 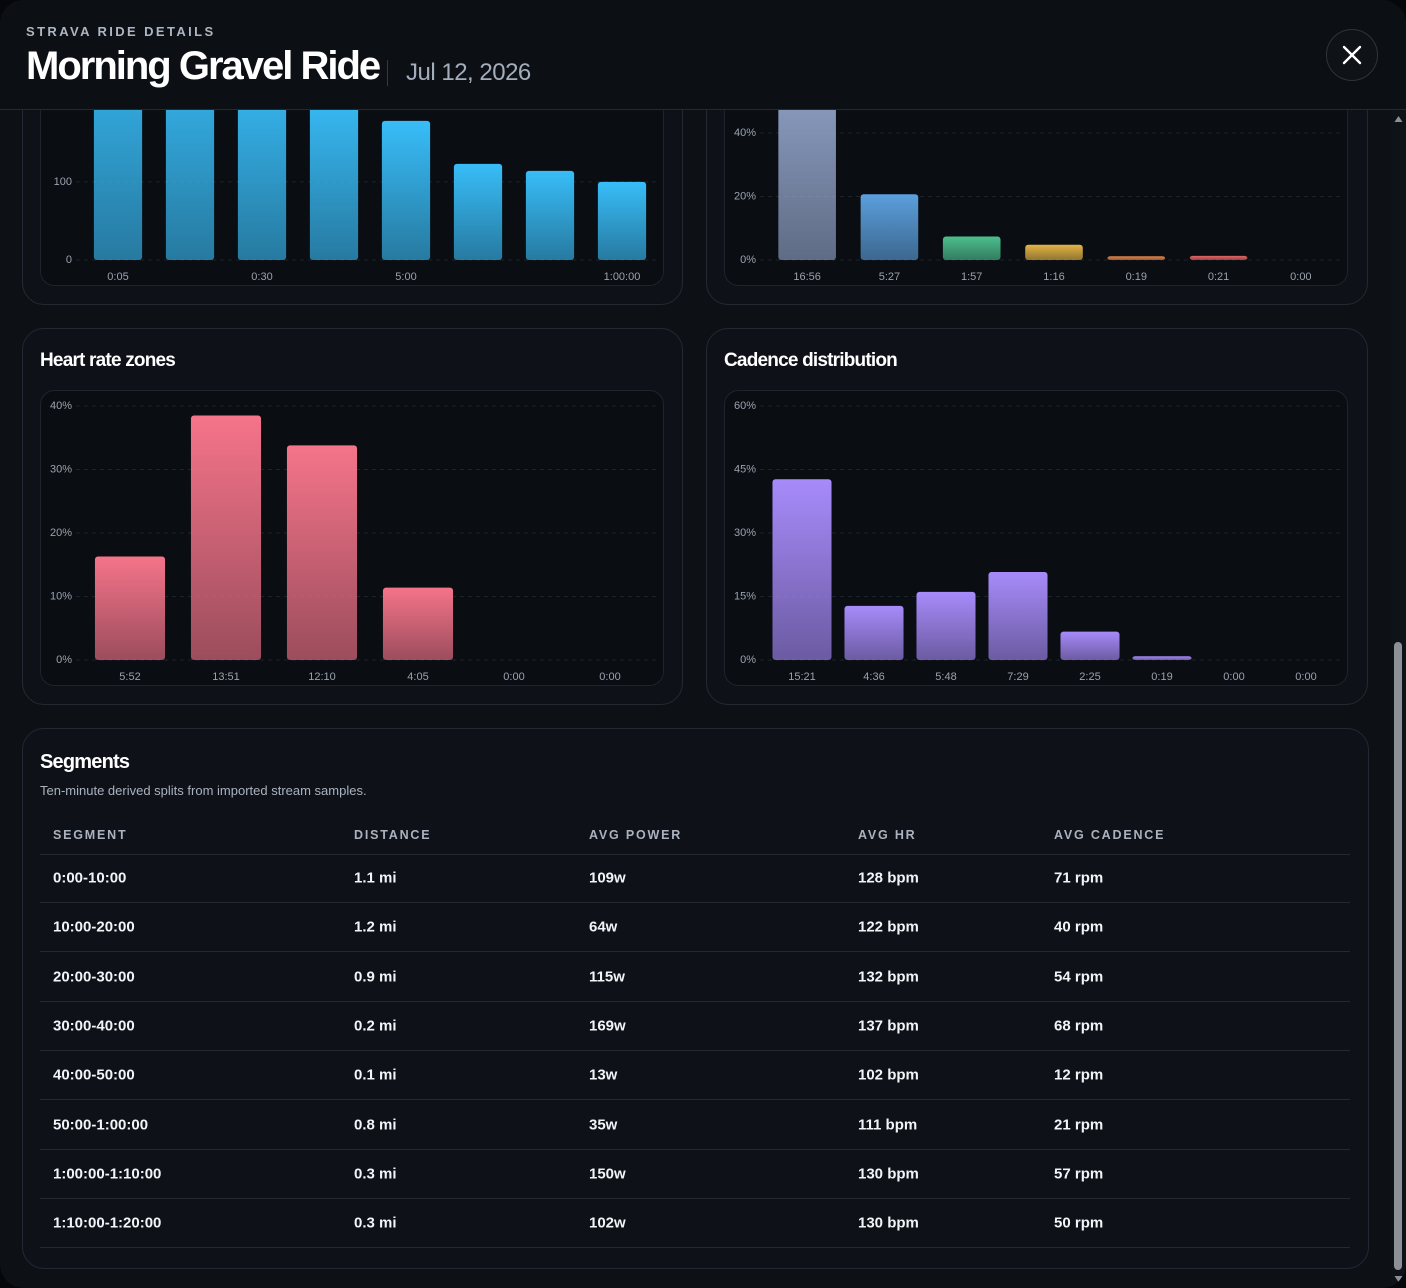 I want to click on close-button, so click(x=1352, y=55).